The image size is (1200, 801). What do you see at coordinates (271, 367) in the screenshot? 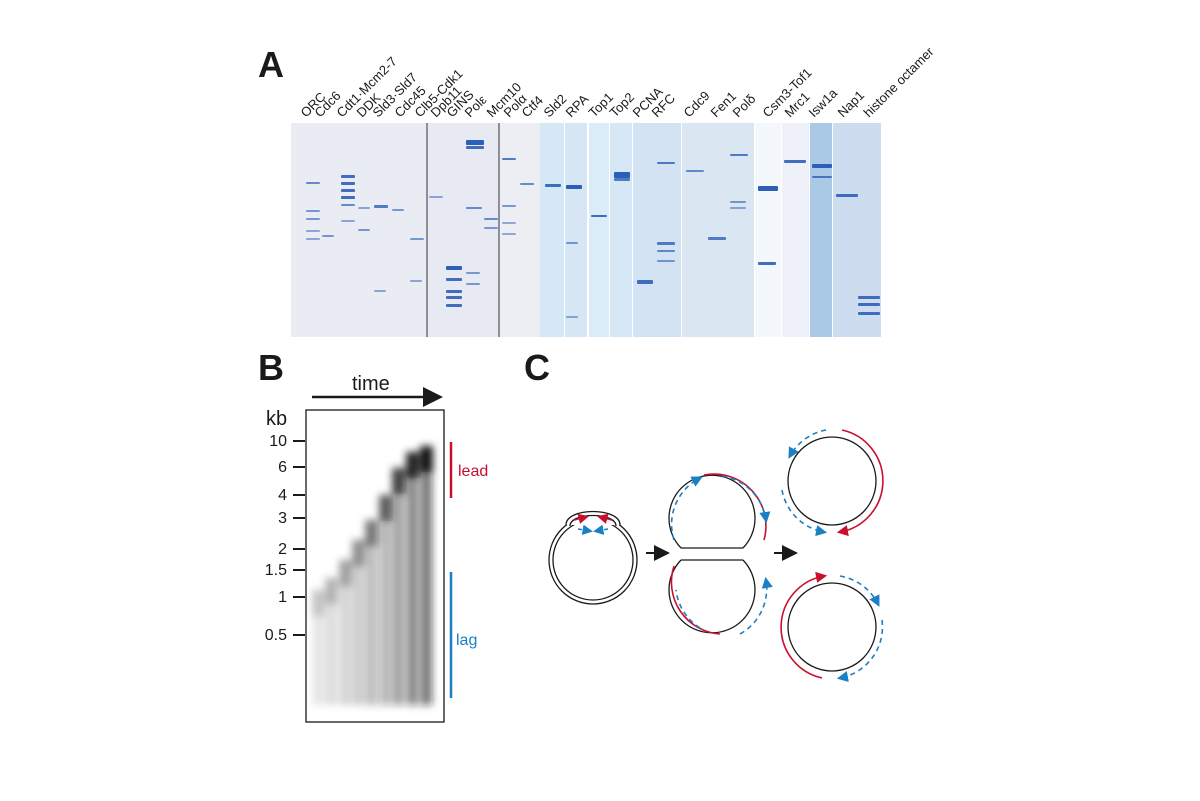
I see `panel-label-b: B` at bounding box center [271, 367].